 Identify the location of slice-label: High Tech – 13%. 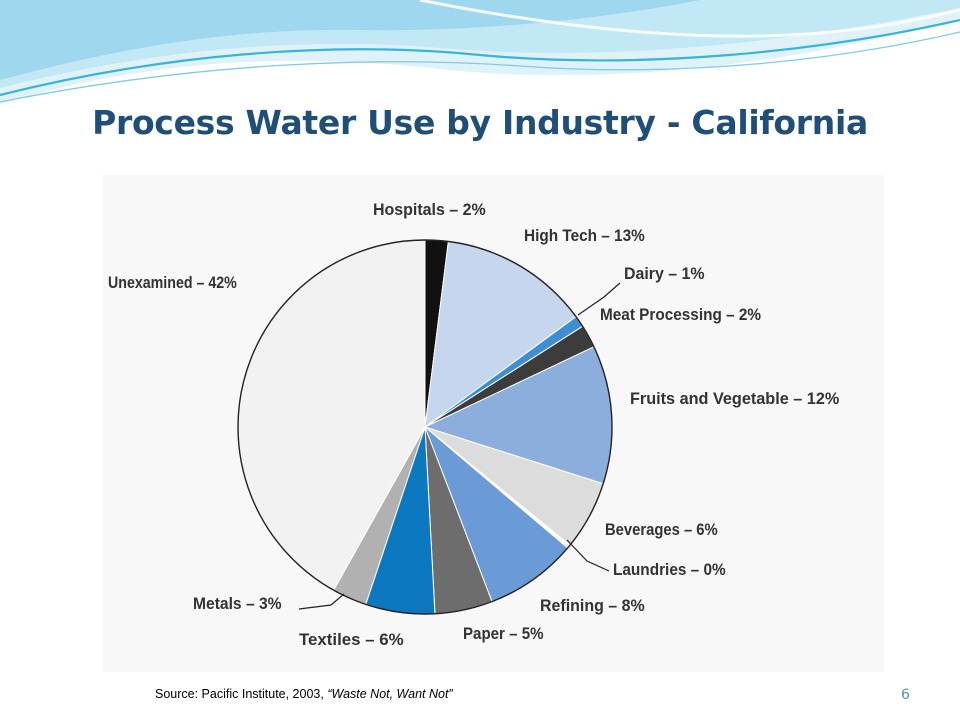
(584, 235).